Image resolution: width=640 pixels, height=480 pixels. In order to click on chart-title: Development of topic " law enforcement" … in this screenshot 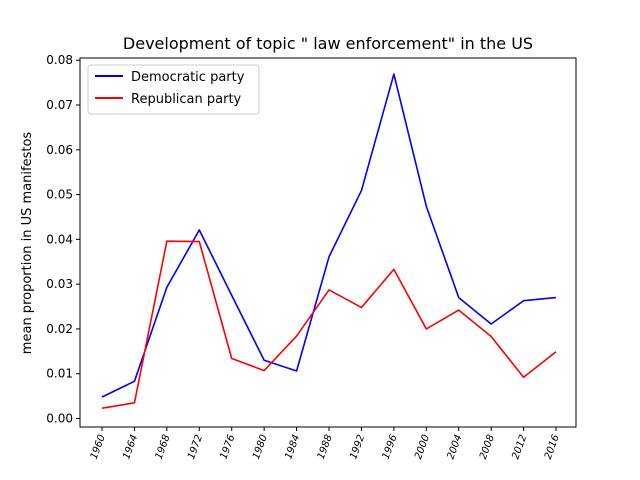, I will do `click(328, 43)`.